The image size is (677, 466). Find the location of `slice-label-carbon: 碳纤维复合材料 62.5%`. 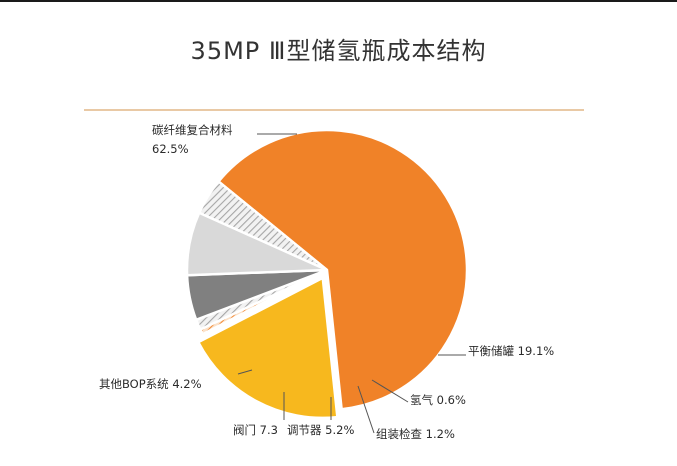

slice-label-carbon: 碳纤维复合材料 62.5% is located at coordinates (192, 139).